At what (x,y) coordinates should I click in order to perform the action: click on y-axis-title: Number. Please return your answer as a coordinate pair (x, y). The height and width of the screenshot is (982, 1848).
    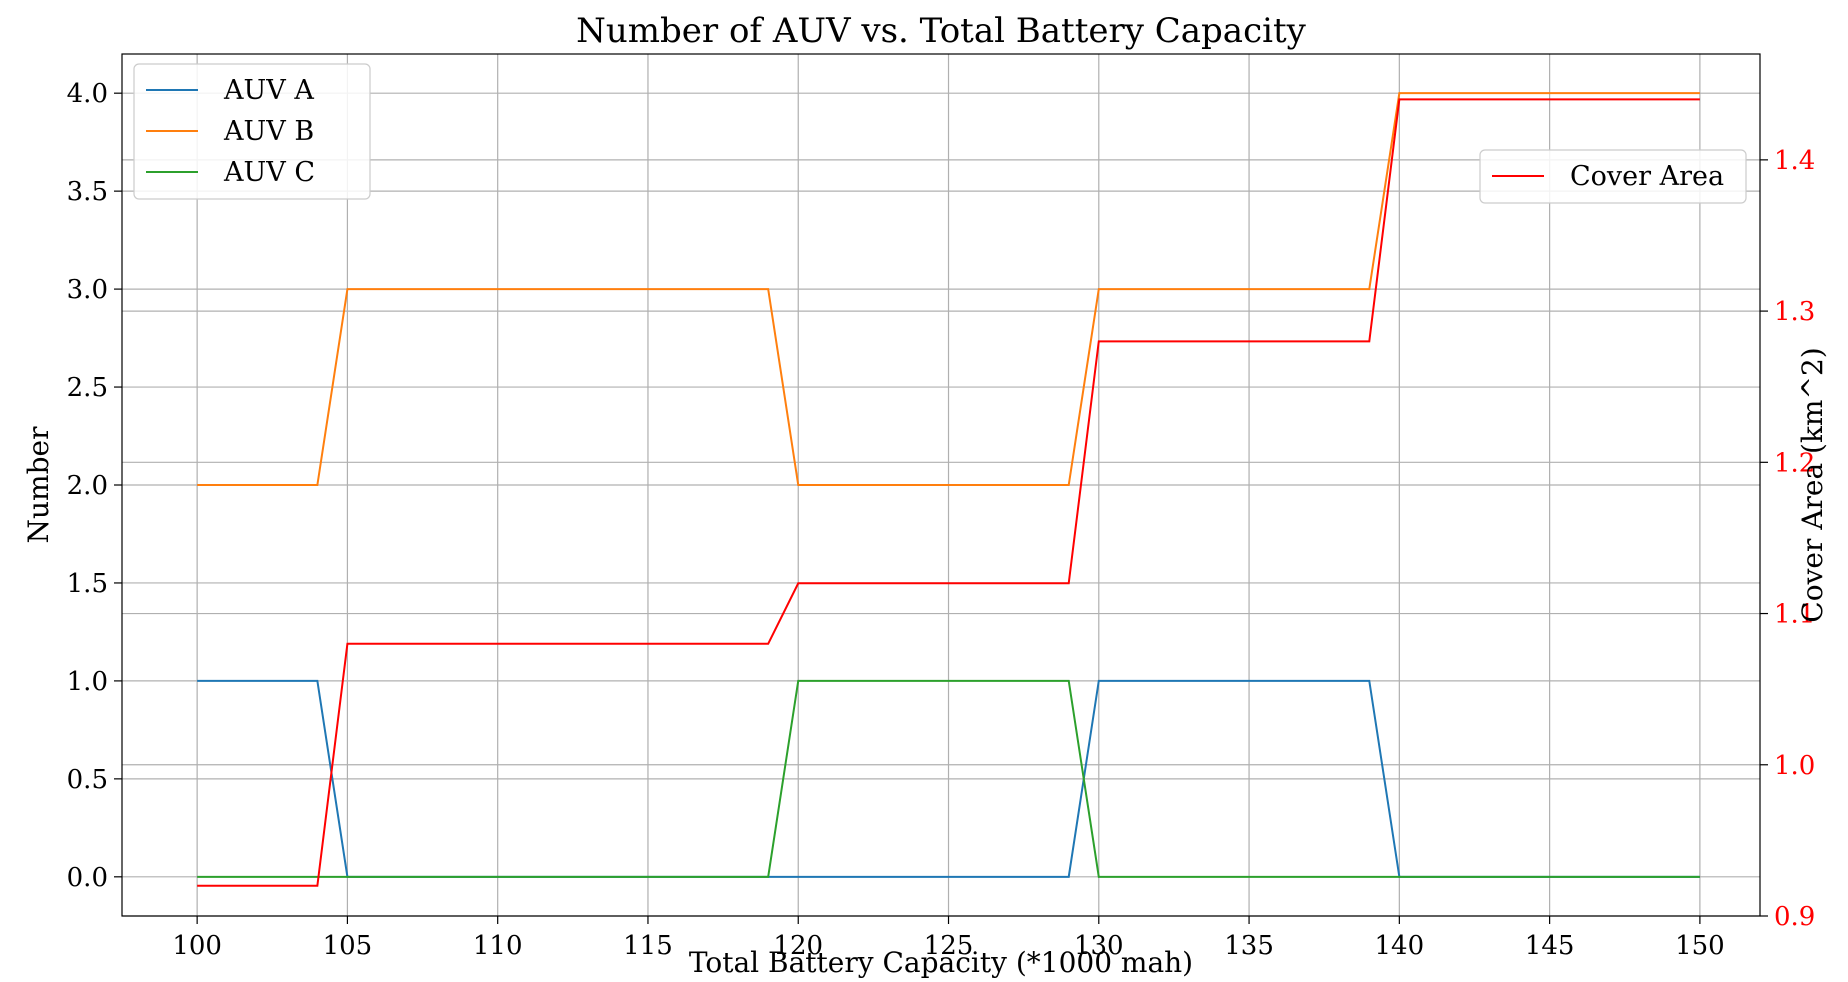
    Looking at the image, I should click on (38, 485).